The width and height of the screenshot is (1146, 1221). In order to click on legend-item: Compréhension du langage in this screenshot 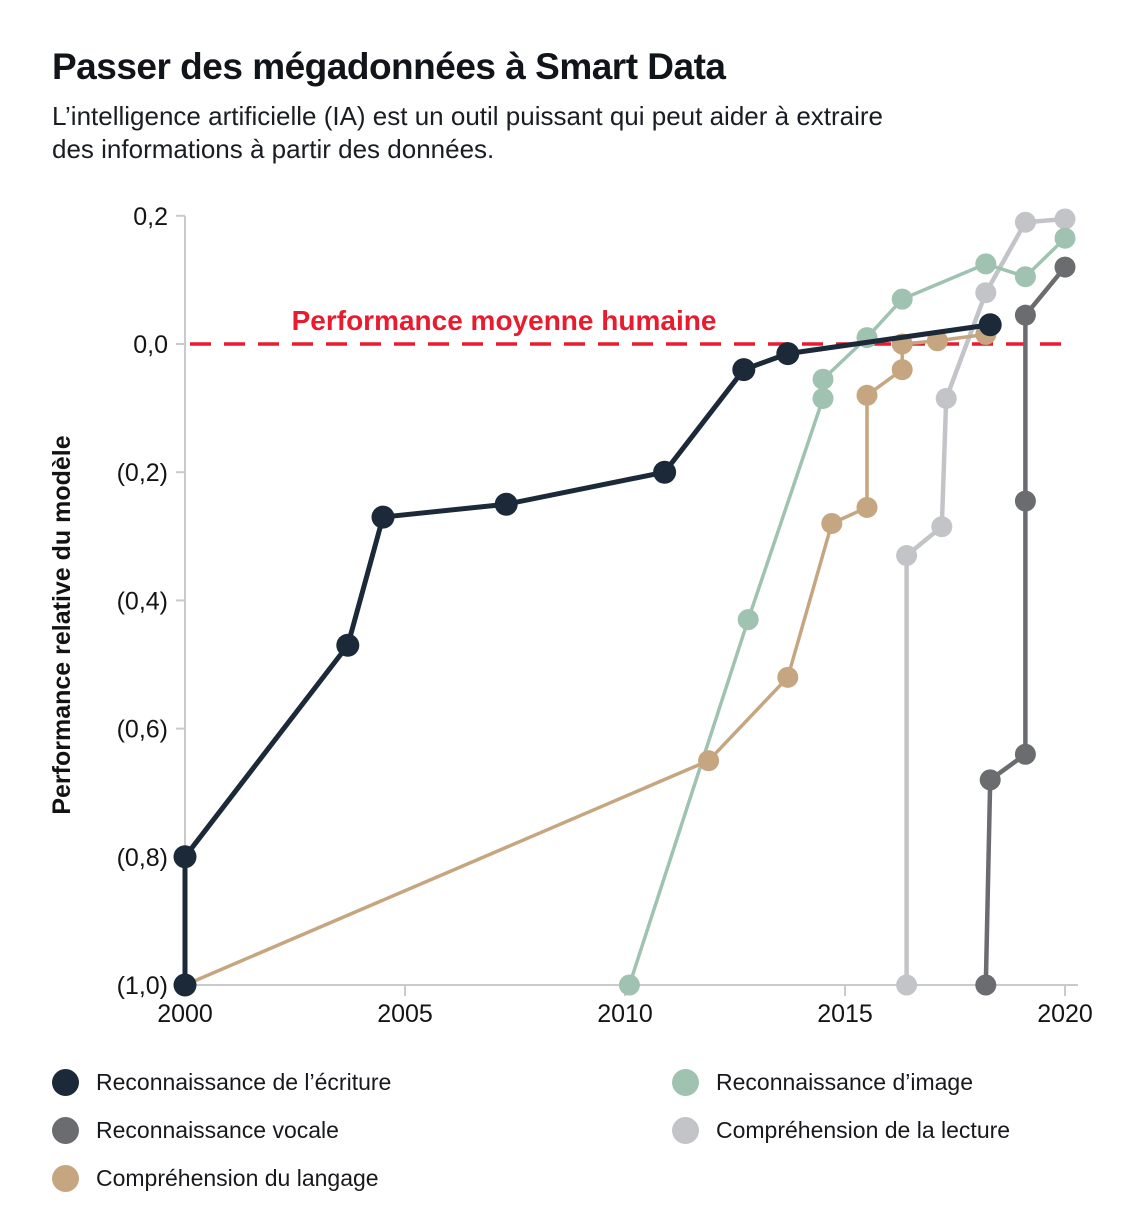, I will do `click(221, 1178)`.